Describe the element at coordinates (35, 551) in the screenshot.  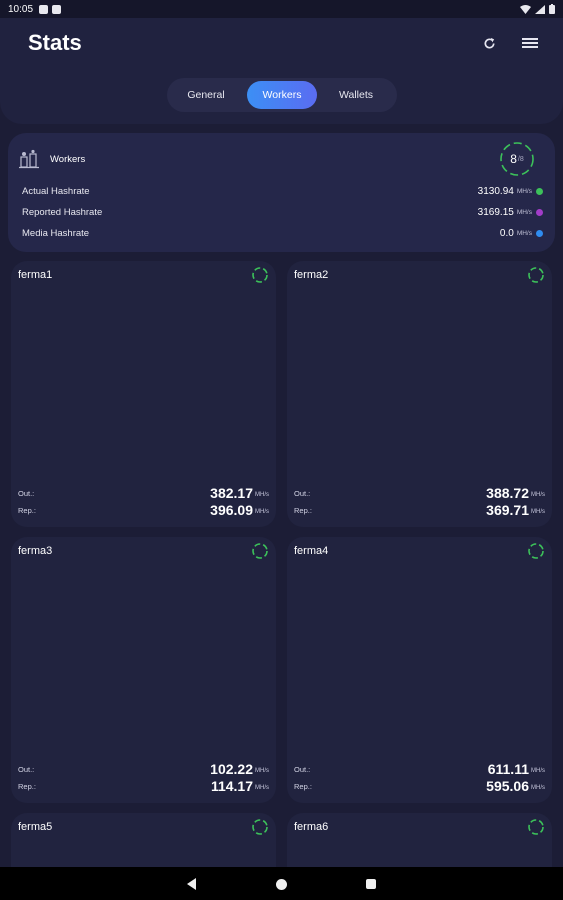
I see `worker-name: ferma3` at that location.